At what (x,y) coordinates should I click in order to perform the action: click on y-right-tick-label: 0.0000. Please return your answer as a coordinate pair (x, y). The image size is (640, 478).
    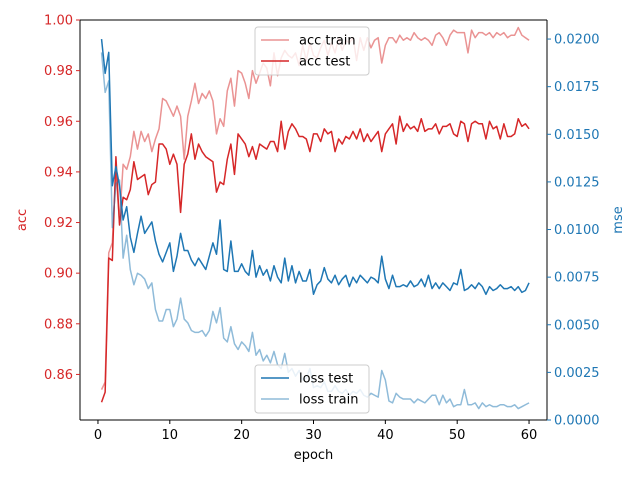
    Looking at the image, I should click on (577, 421).